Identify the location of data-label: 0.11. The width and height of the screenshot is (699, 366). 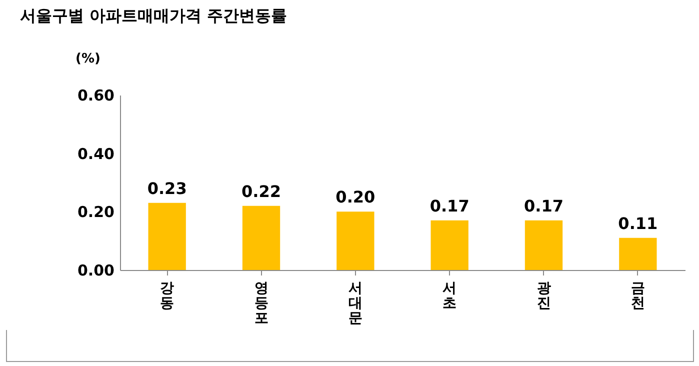
(638, 223).